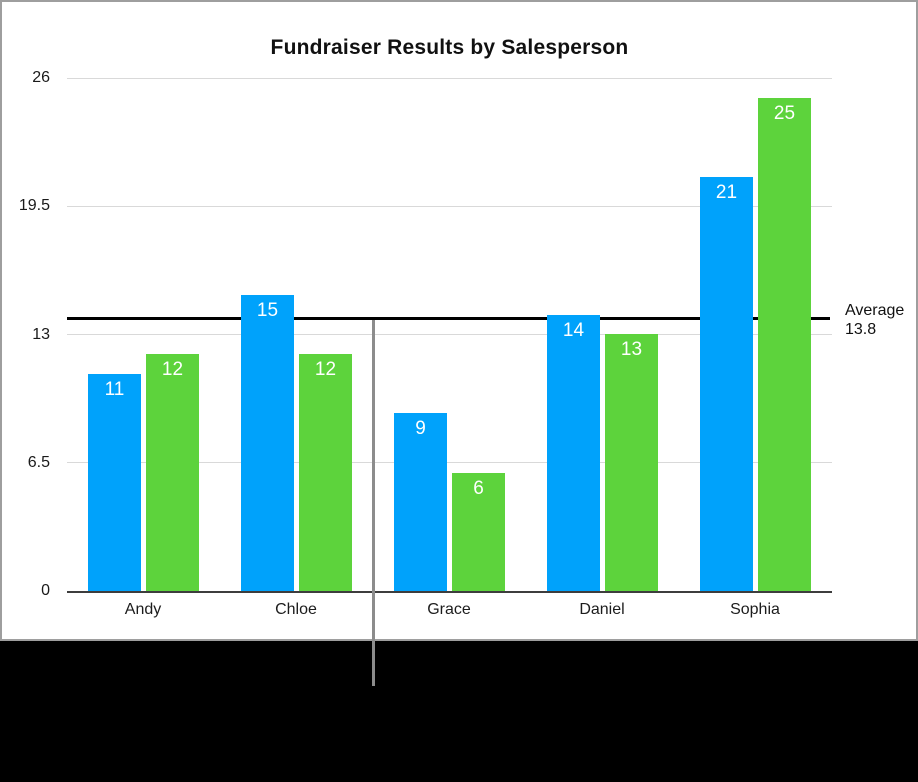  I want to click on bar-grace-green-series: 6, so click(478, 532).